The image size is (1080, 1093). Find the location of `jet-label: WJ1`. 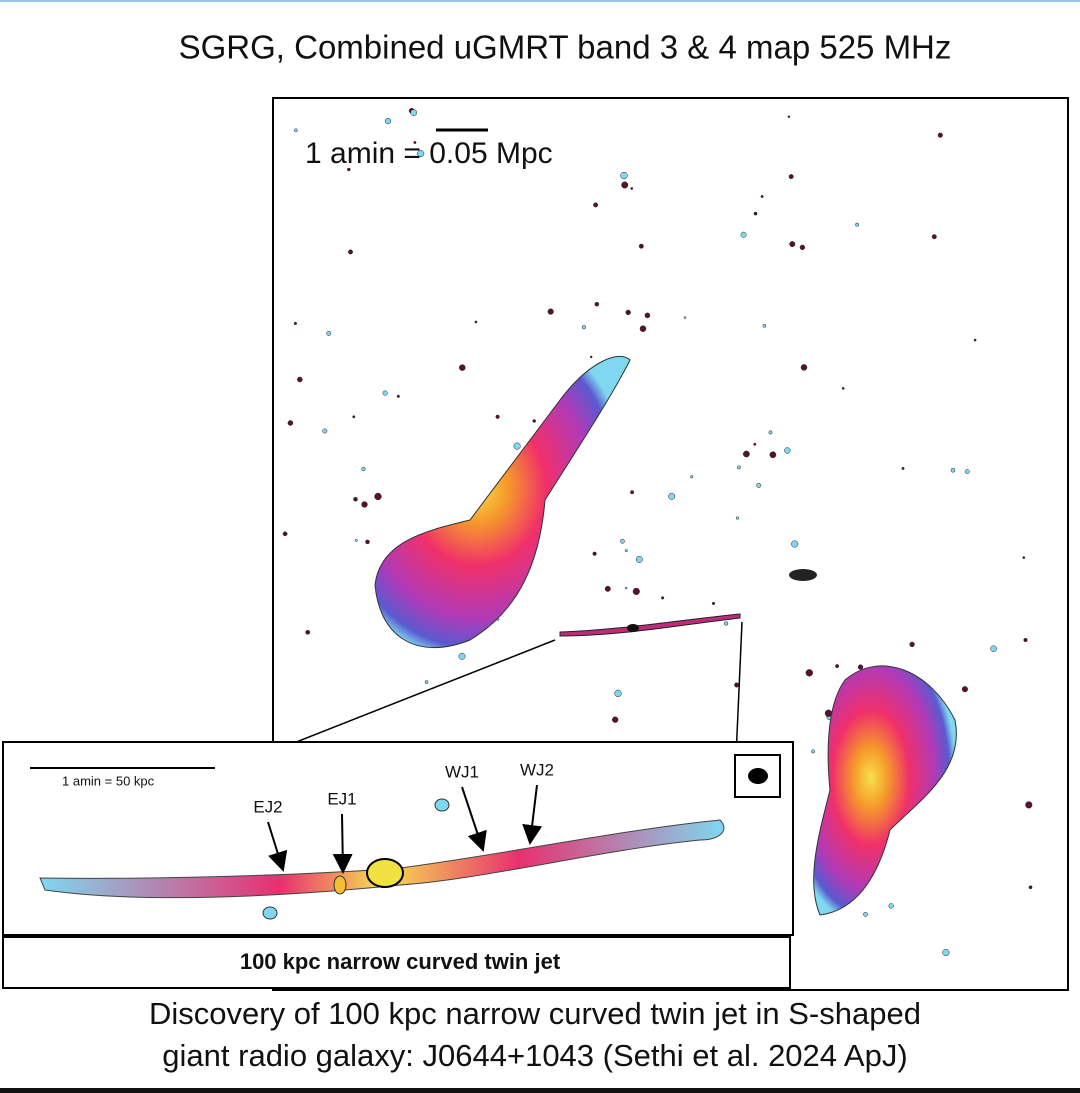

jet-label: WJ1 is located at coordinates (462, 771).